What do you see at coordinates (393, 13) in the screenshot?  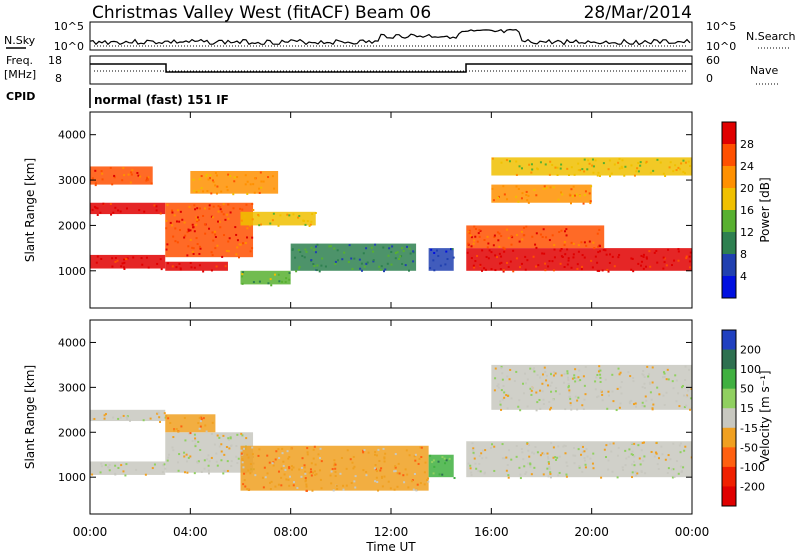 I see `beam-title: Beam 06` at bounding box center [393, 13].